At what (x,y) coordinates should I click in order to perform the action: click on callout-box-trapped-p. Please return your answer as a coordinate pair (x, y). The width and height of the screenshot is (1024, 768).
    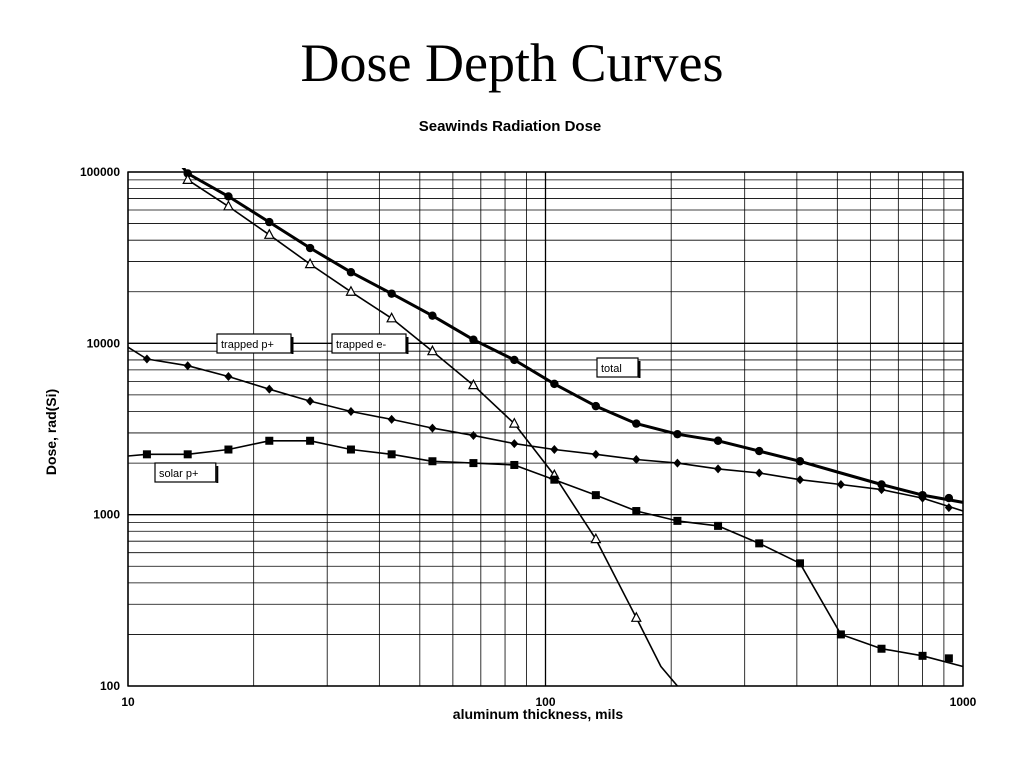
    Looking at the image, I should click on (254, 343).